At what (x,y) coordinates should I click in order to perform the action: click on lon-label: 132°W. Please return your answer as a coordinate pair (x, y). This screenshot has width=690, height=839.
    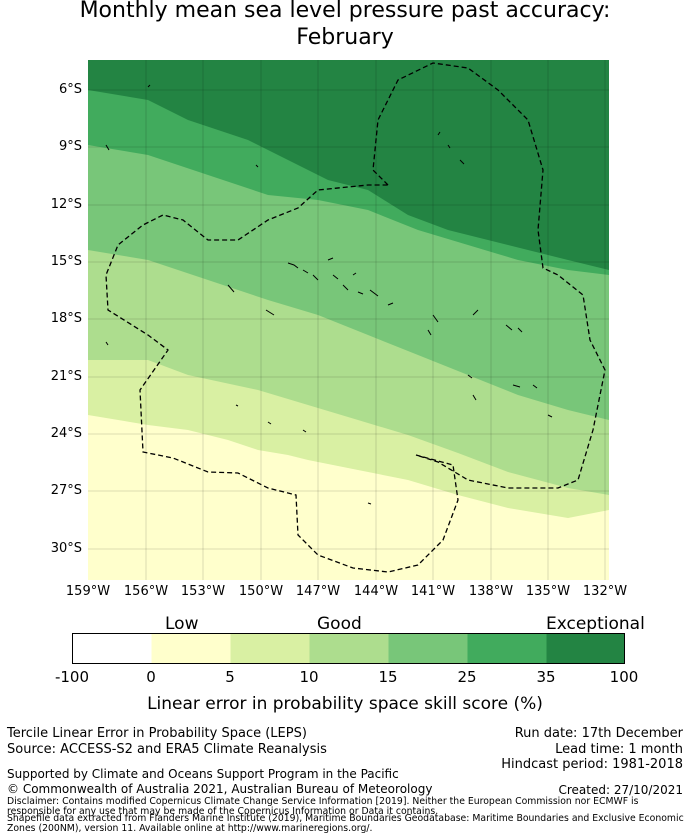
    Looking at the image, I should click on (605, 591).